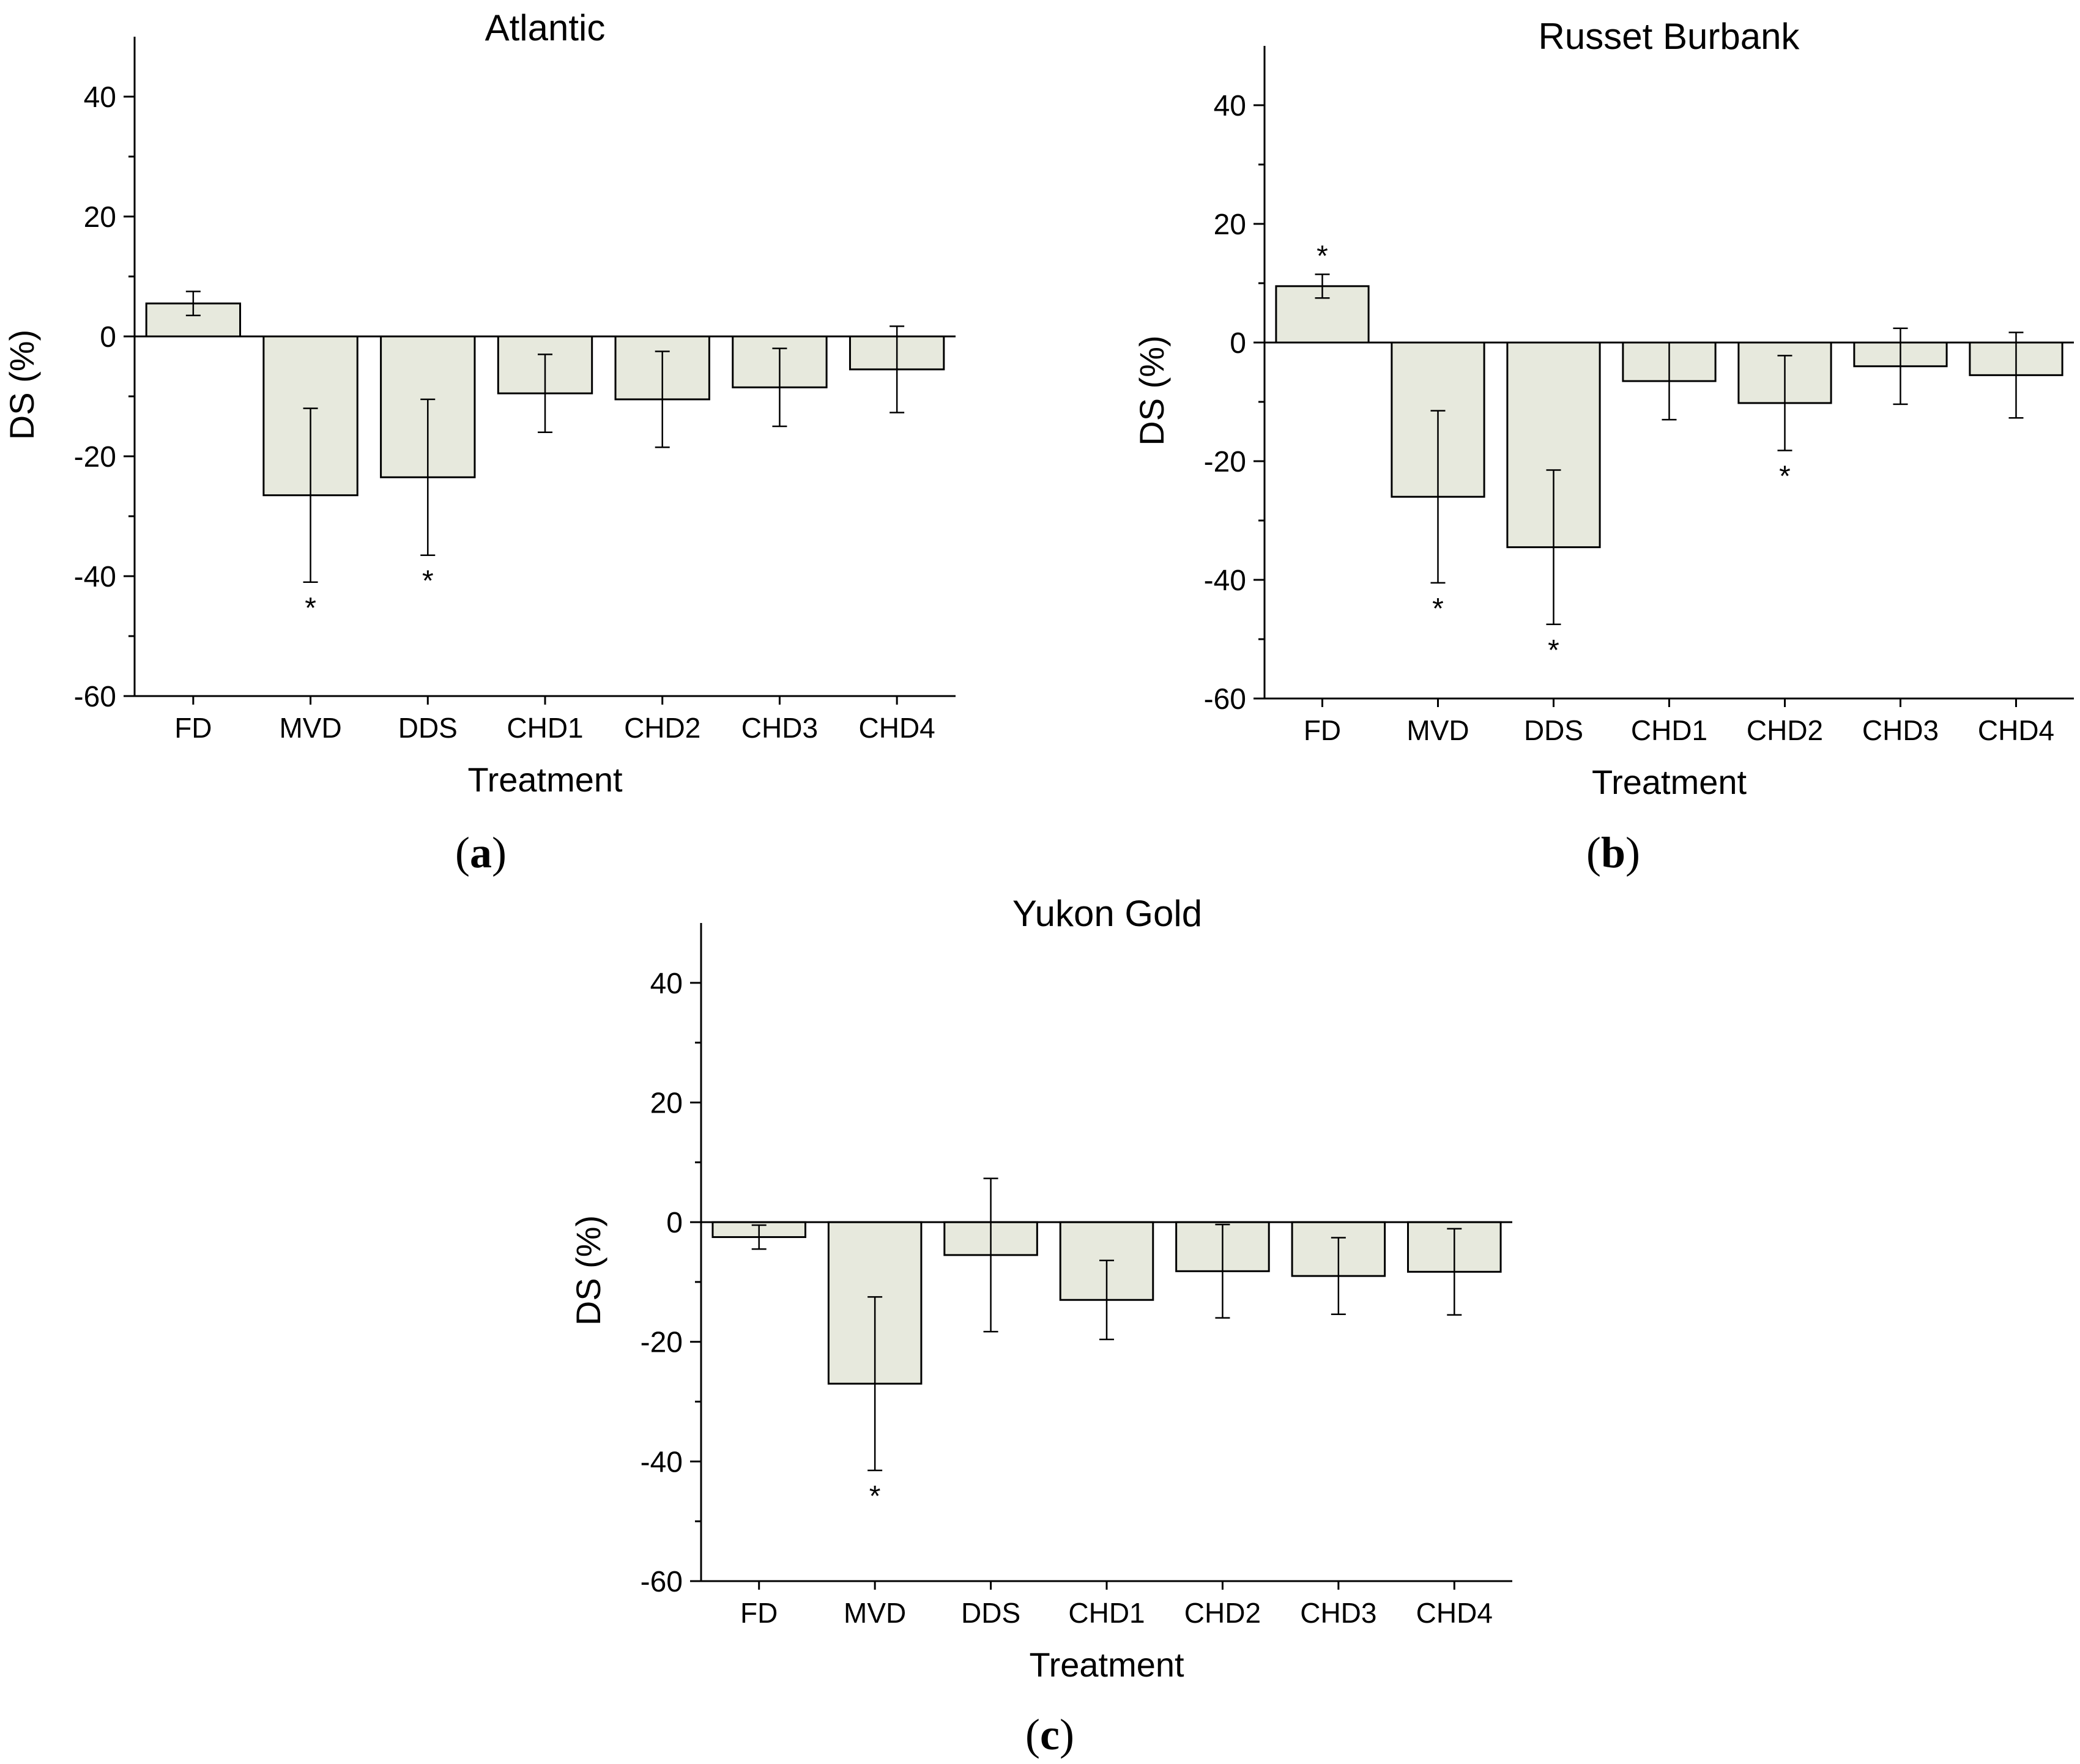 The height and width of the screenshot is (1764, 2080). I want to click on chart-title: Russet Burbank, so click(1670, 36).